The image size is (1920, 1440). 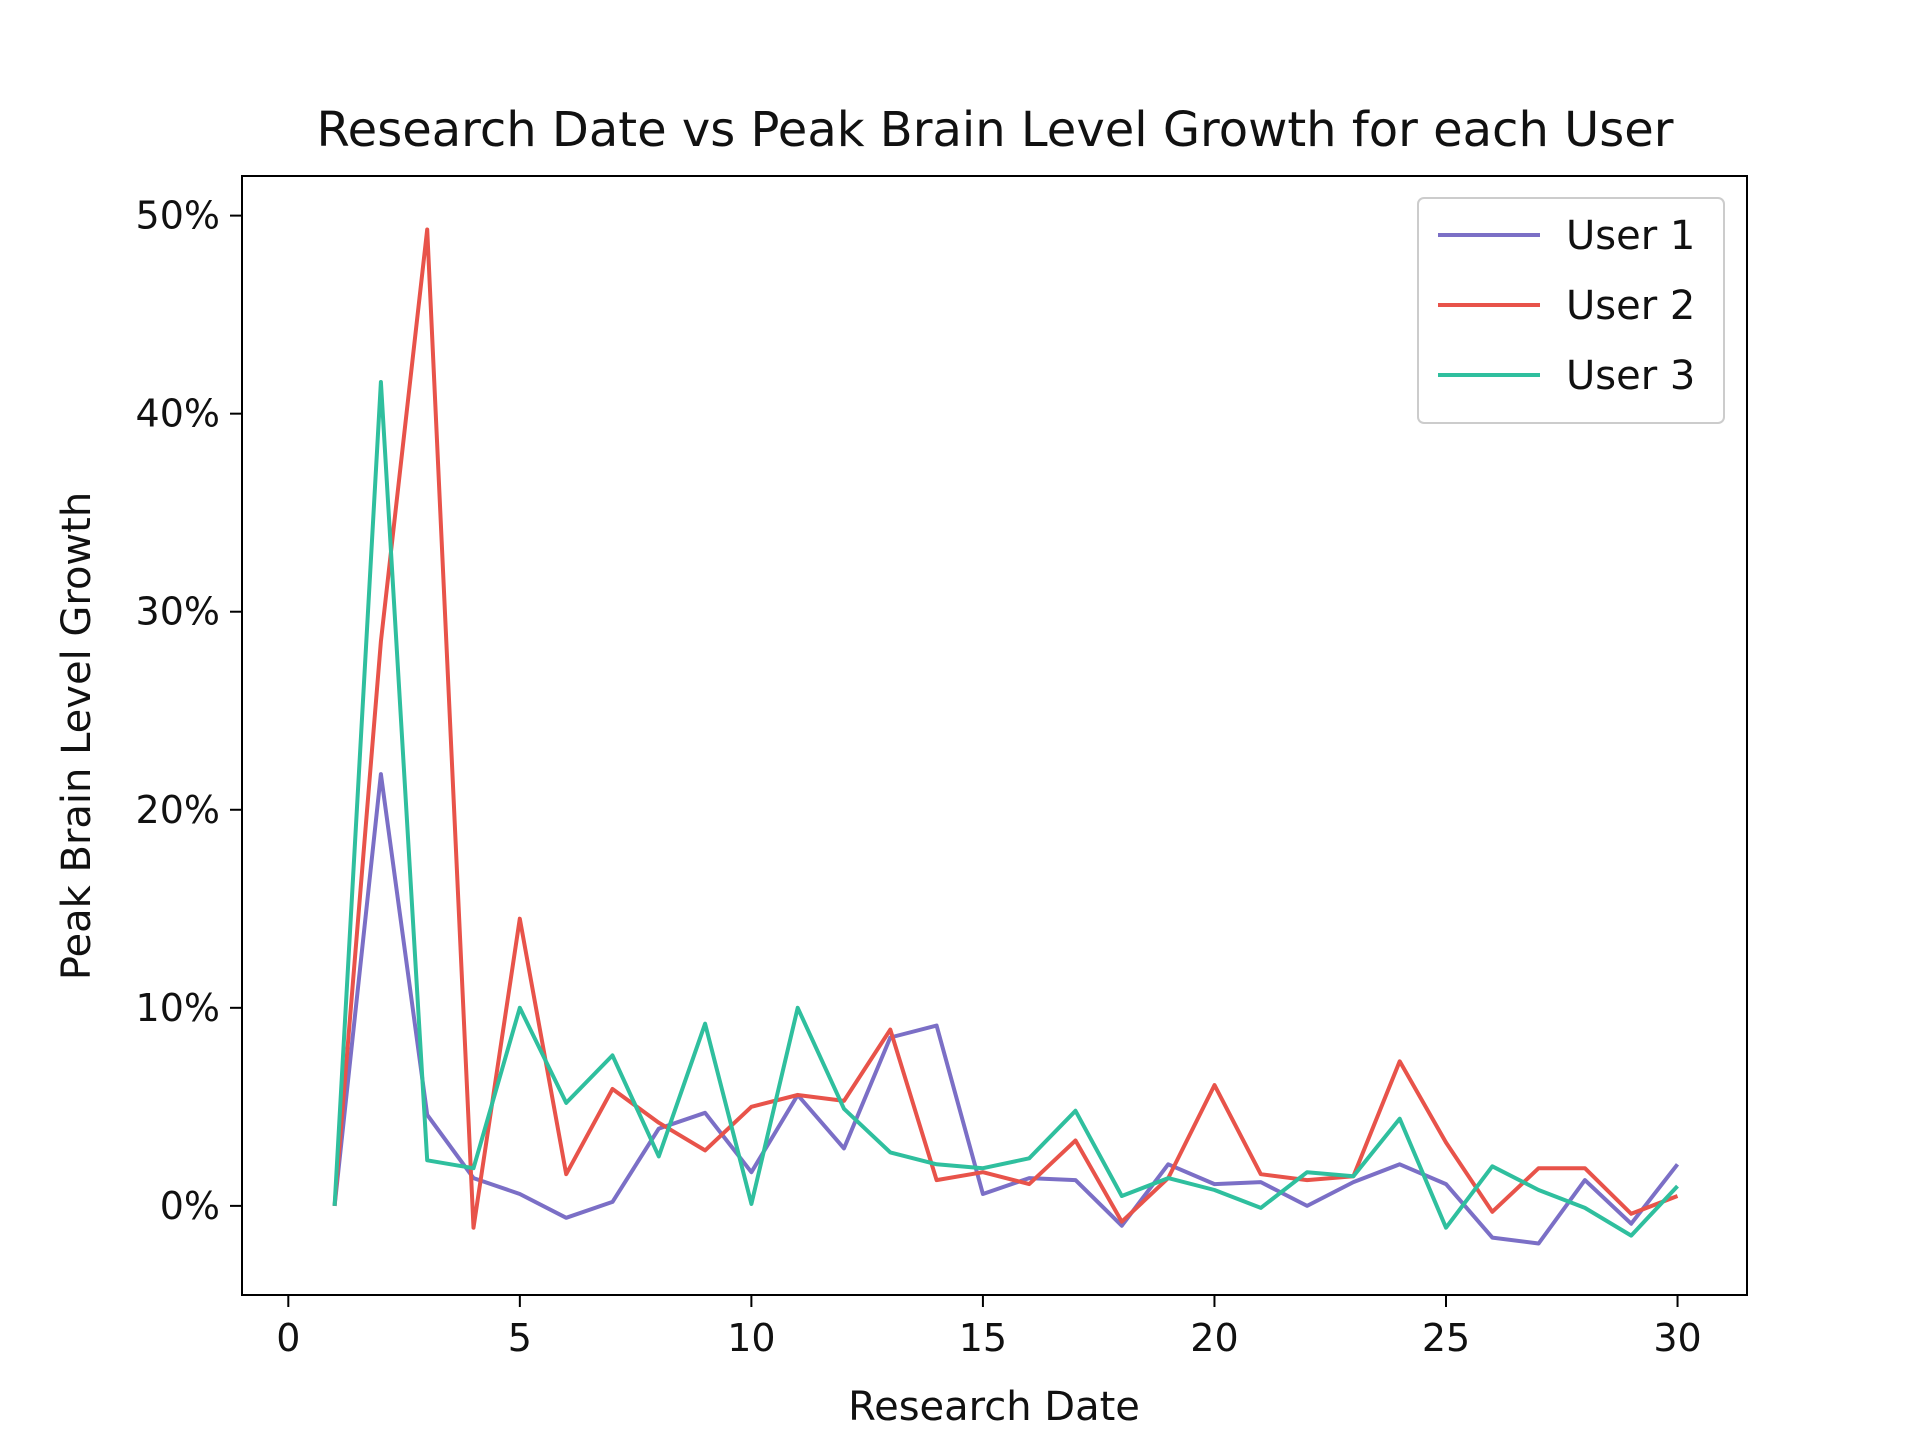 I want to click on x-tick-label: 5, so click(x=520, y=1338).